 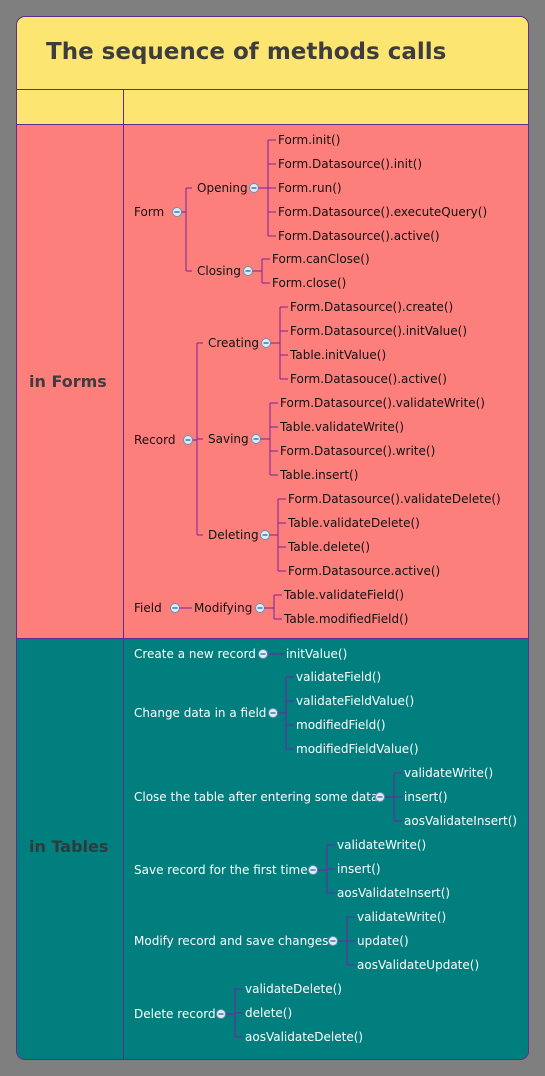 What do you see at coordinates (149, 212) in the screenshot?
I see `node-form: Form` at bounding box center [149, 212].